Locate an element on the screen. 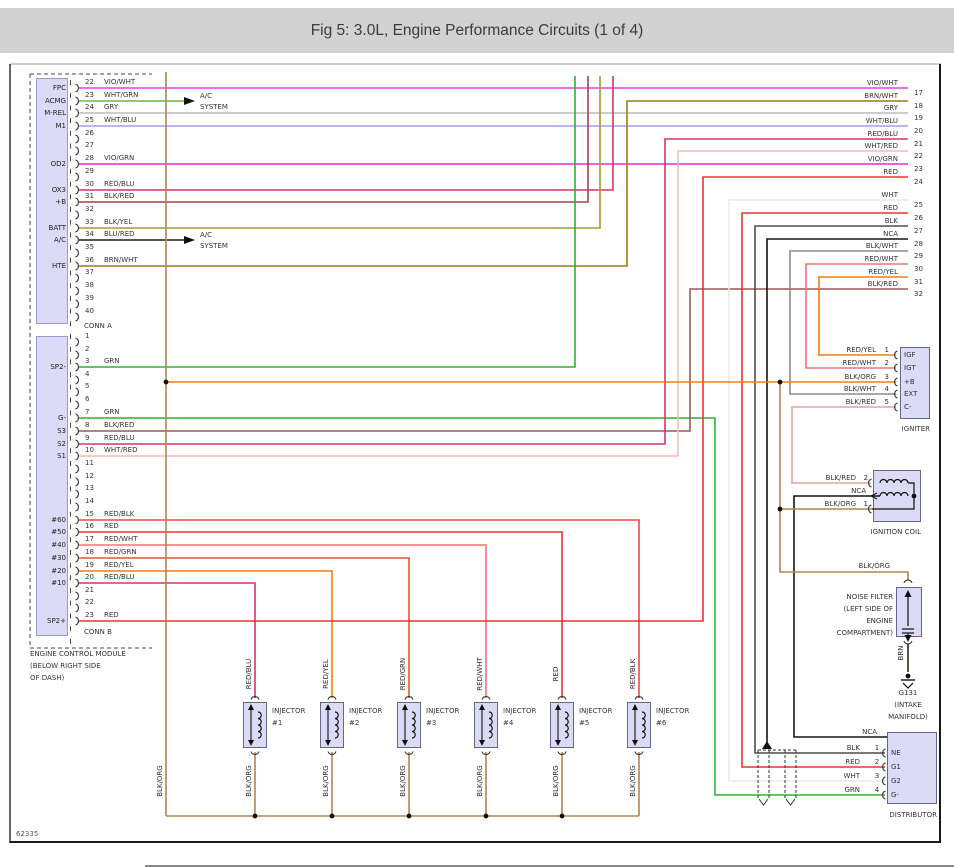 This screenshot has height=868, width=954. wire-dist-g2-wht is located at coordinates (818, 490).